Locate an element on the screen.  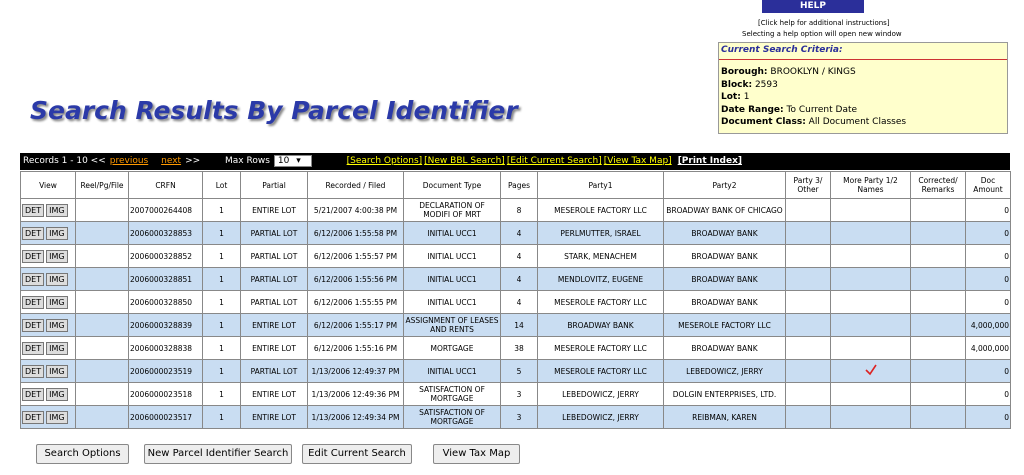
cell: 2006000328853 is located at coordinates (165, 233).